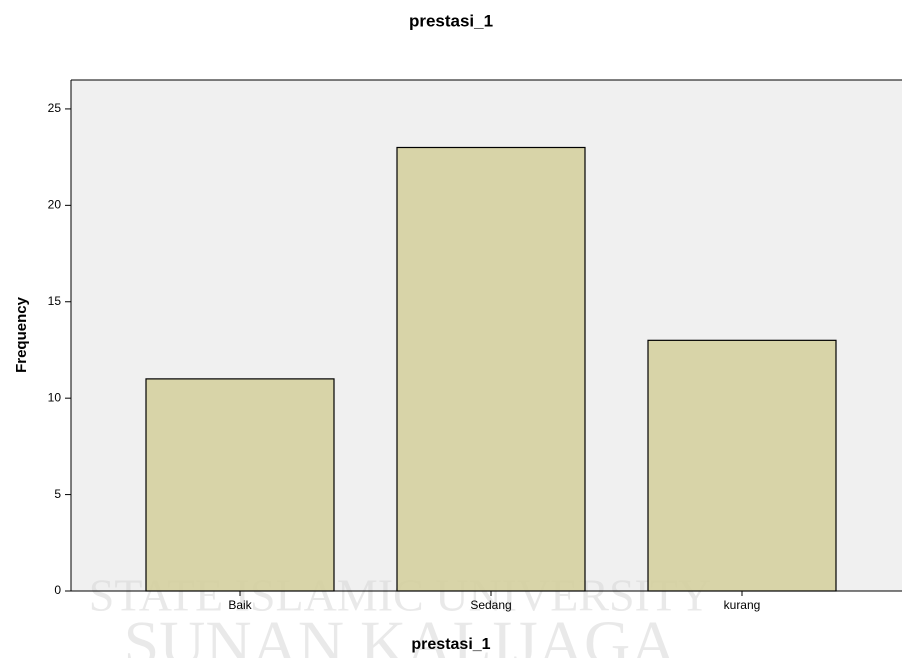 The width and height of the screenshot is (902, 658). I want to click on y-tick-label: 15, so click(55, 301).